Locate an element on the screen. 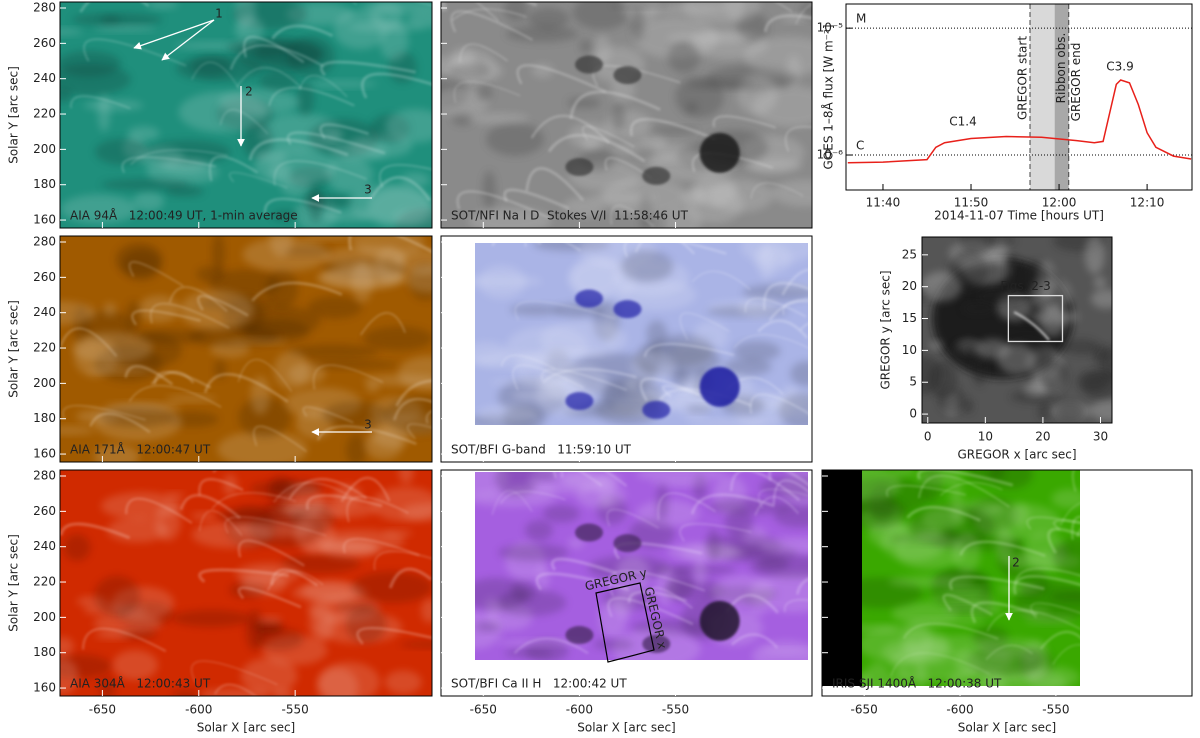 The image size is (1200, 738). x-tick-label: -550 is located at coordinates (1055, 710).